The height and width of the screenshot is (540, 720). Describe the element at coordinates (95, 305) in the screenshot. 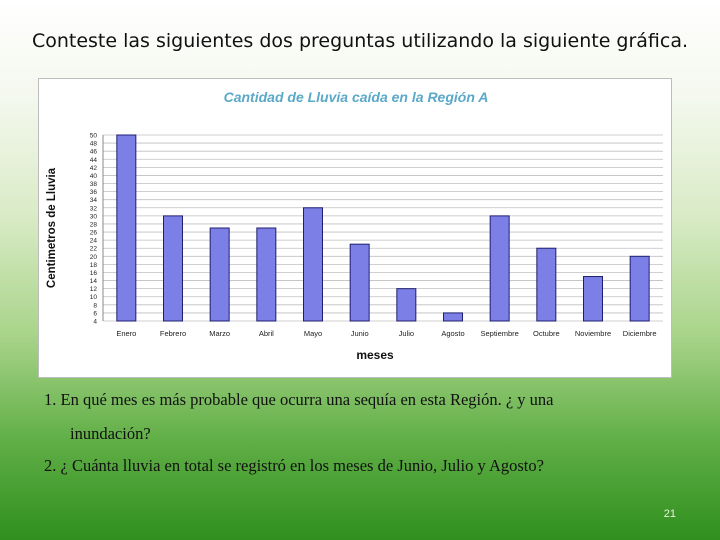

I see `y-tick-label: 8` at that location.